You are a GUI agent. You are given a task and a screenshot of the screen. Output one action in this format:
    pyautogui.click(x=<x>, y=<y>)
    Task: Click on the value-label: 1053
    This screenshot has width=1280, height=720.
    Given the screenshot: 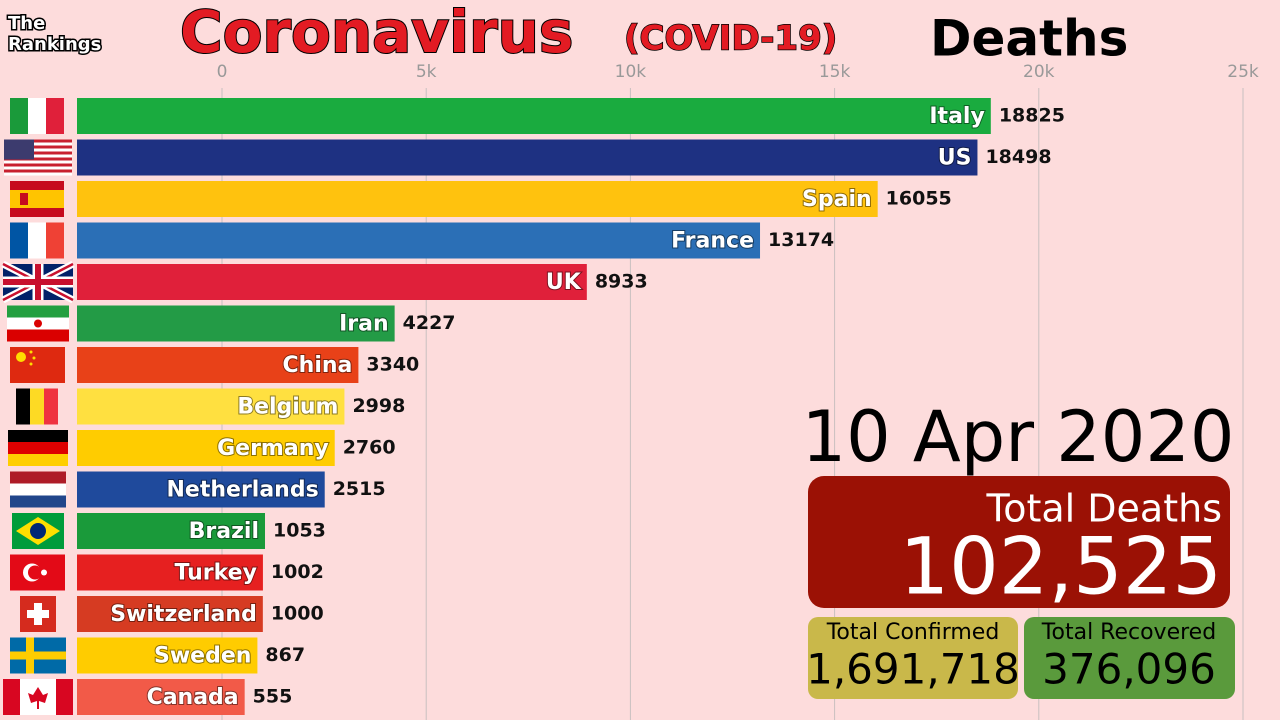 What is the action you would take?
    pyautogui.click(x=299, y=531)
    